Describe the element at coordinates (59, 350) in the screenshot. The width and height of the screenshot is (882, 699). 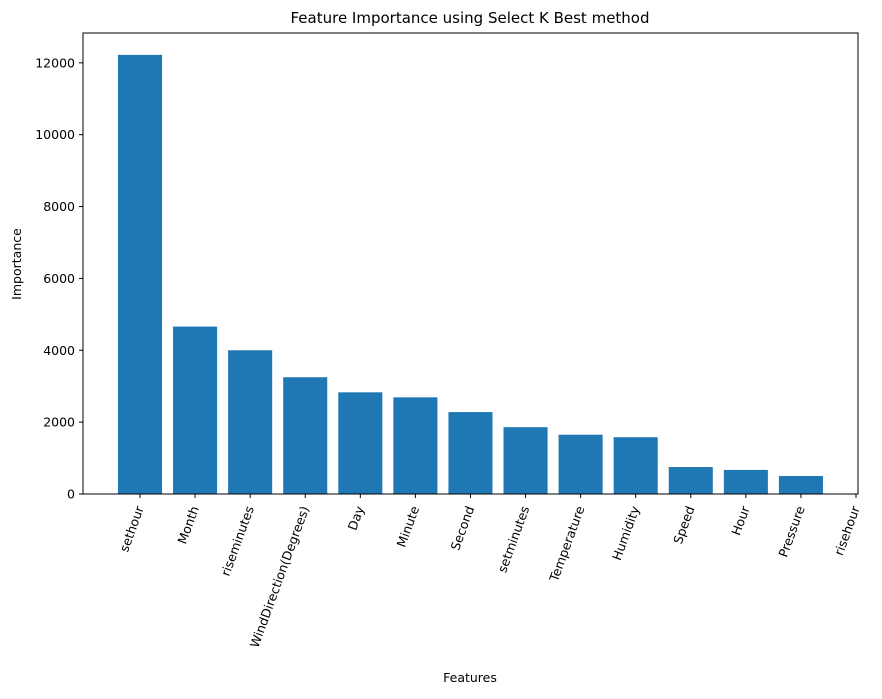
I see `y-tick-label: 4000` at that location.